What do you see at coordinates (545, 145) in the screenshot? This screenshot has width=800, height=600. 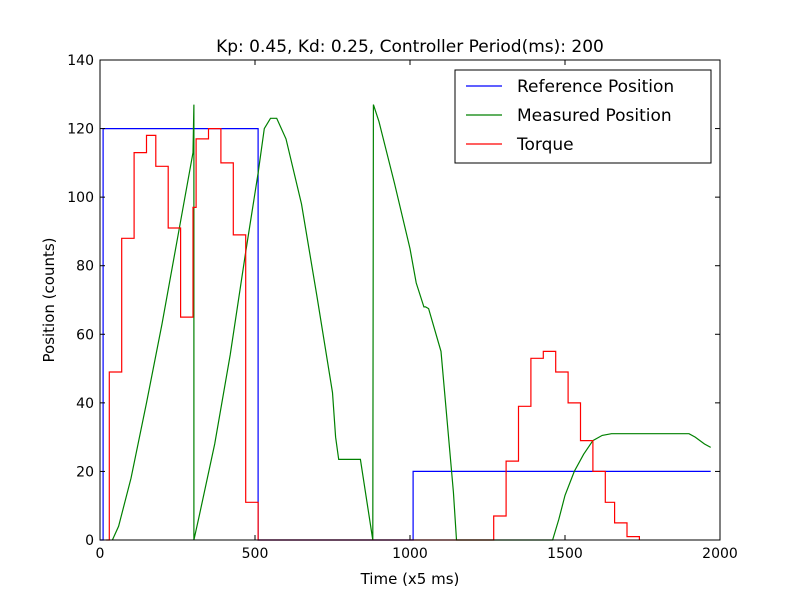 I see `legend-label-torque: Torque` at bounding box center [545, 145].